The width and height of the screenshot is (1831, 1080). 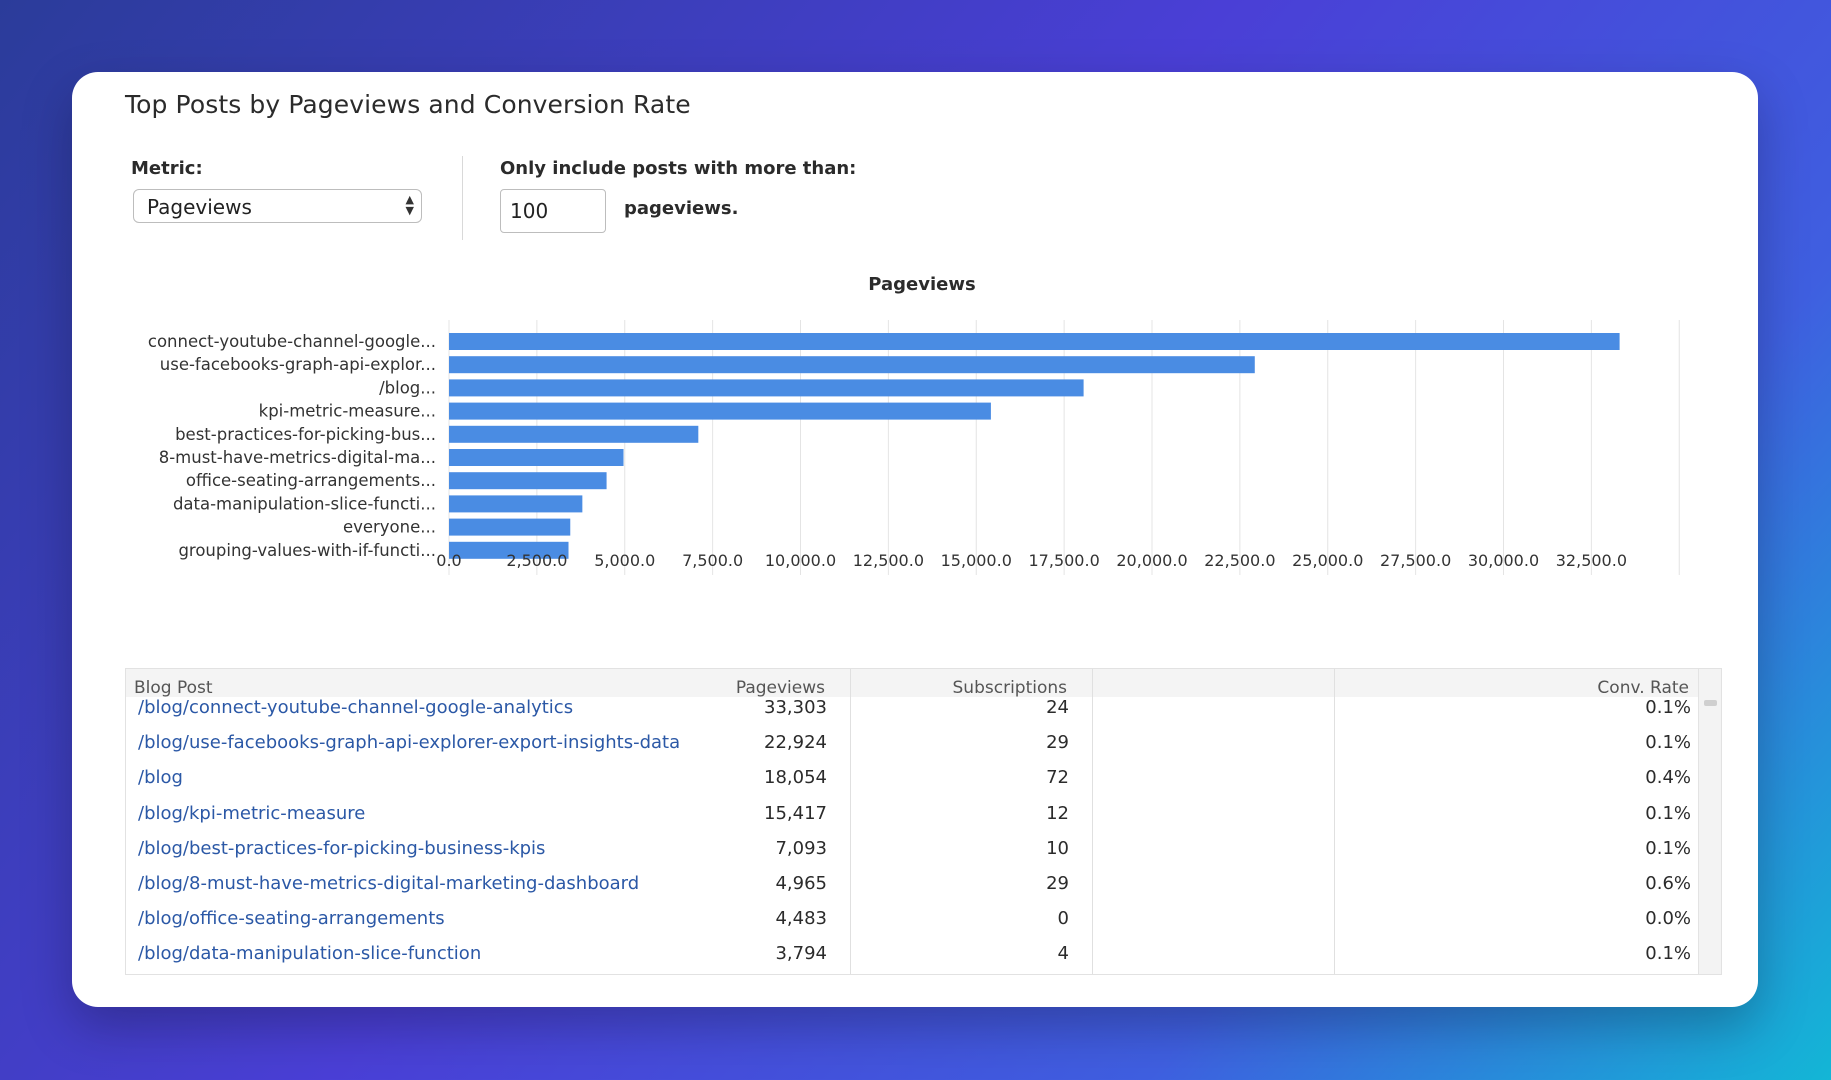 I want to click on scrollbar-thumb, so click(x=1710, y=703).